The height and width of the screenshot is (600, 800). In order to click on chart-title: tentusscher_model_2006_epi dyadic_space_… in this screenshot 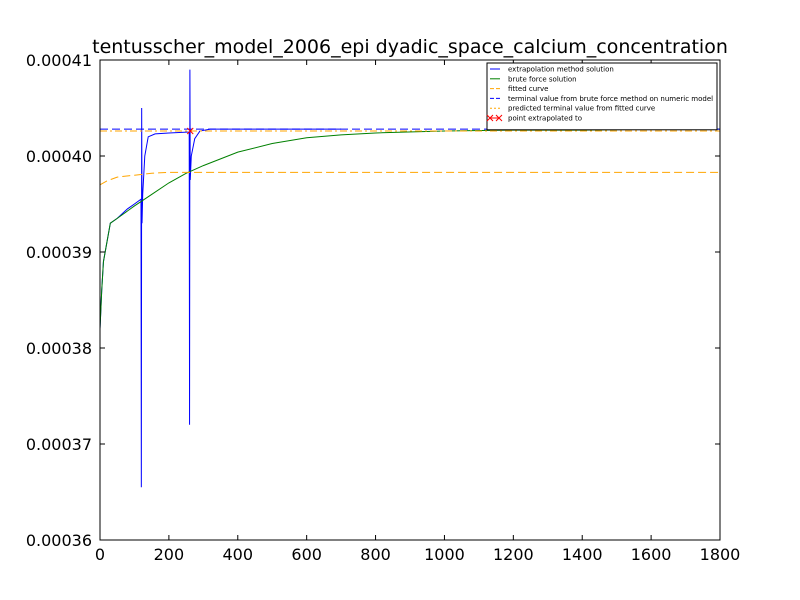, I will do `click(410, 47)`.